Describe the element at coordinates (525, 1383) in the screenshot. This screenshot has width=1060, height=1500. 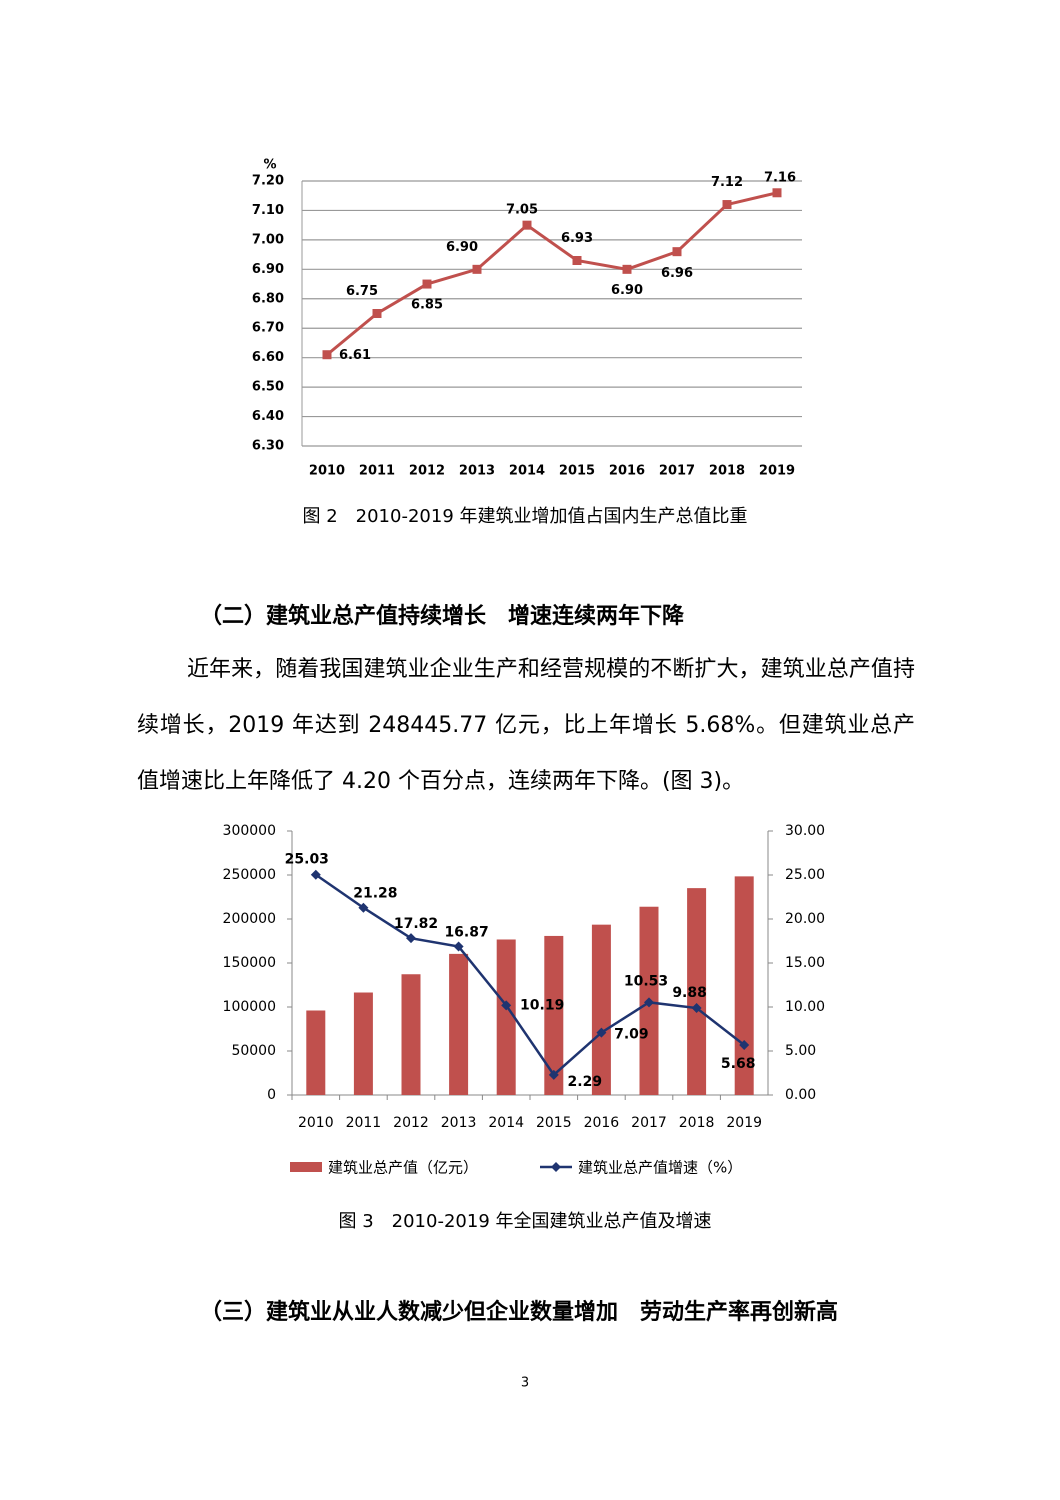
I see `page-number: 3` at that location.